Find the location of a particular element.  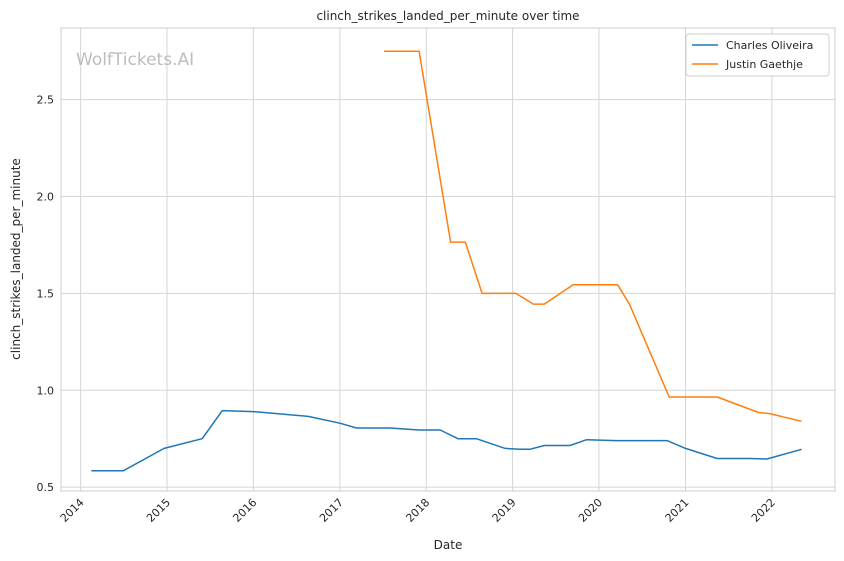

watermark-text: WolfTickets.AI is located at coordinates (135, 60).